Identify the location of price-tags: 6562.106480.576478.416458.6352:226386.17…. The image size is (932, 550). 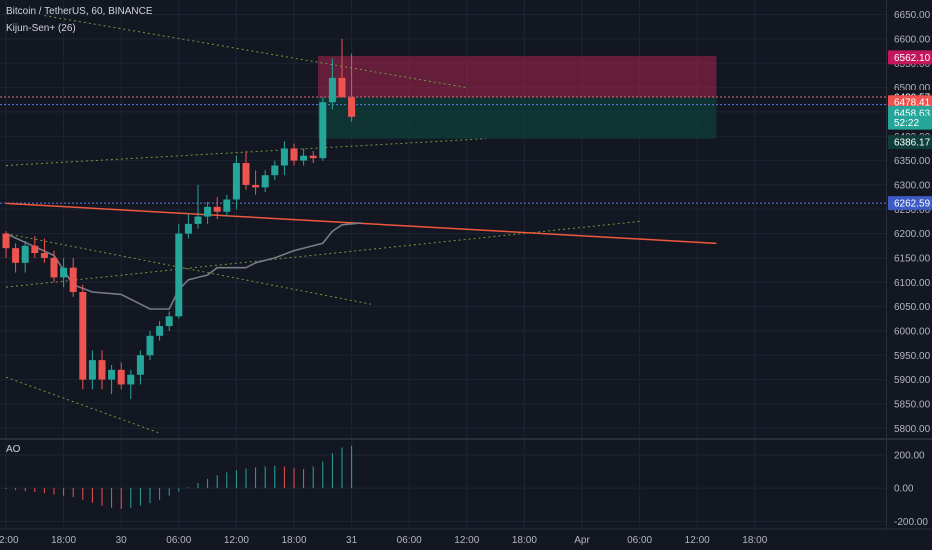
(910, 130).